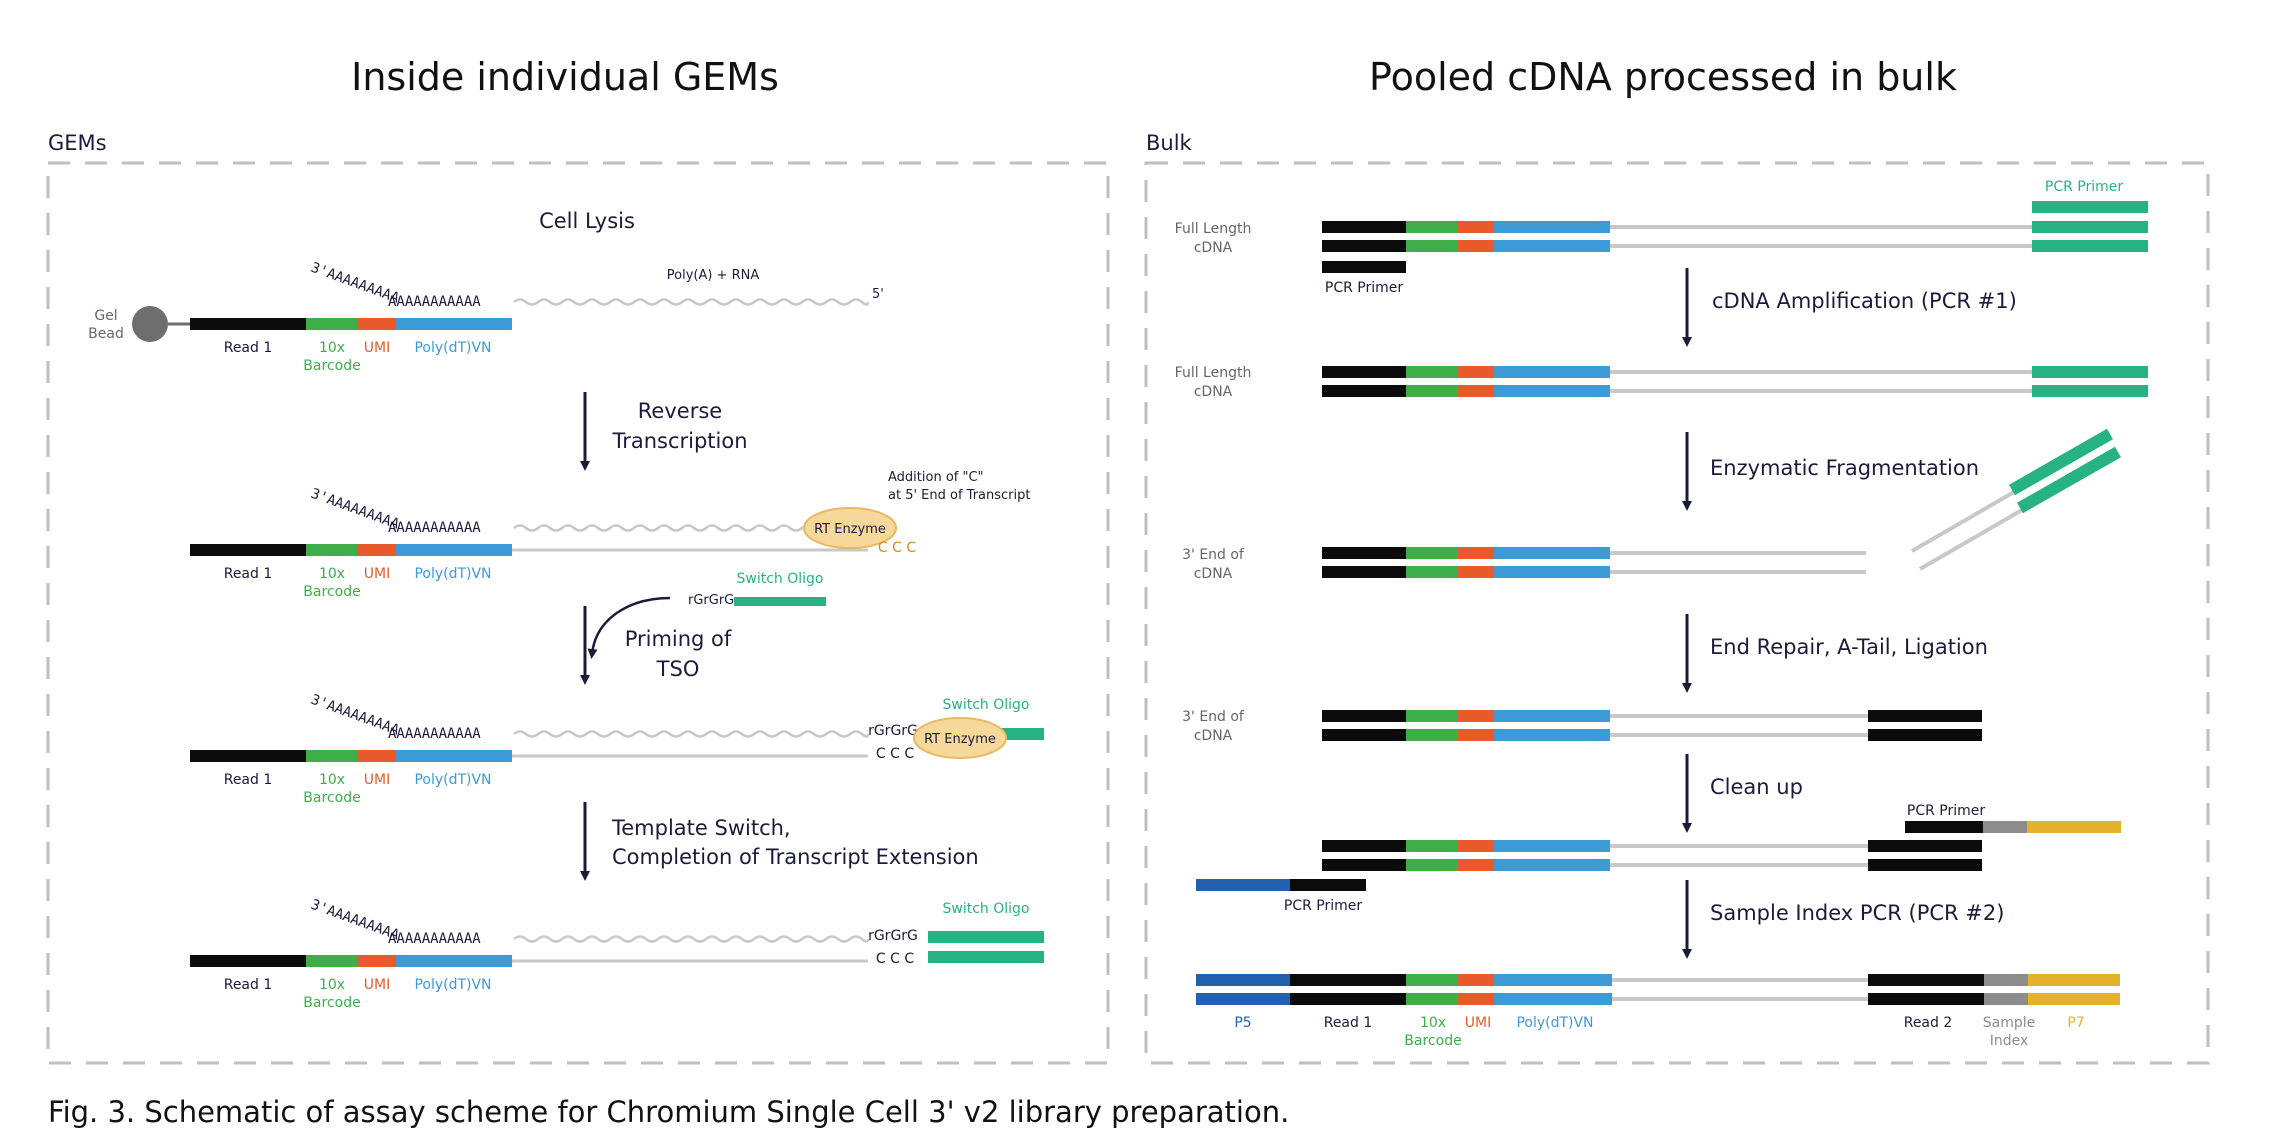  I want to click on gel-bead-label-line1: Gel, so click(105, 316).